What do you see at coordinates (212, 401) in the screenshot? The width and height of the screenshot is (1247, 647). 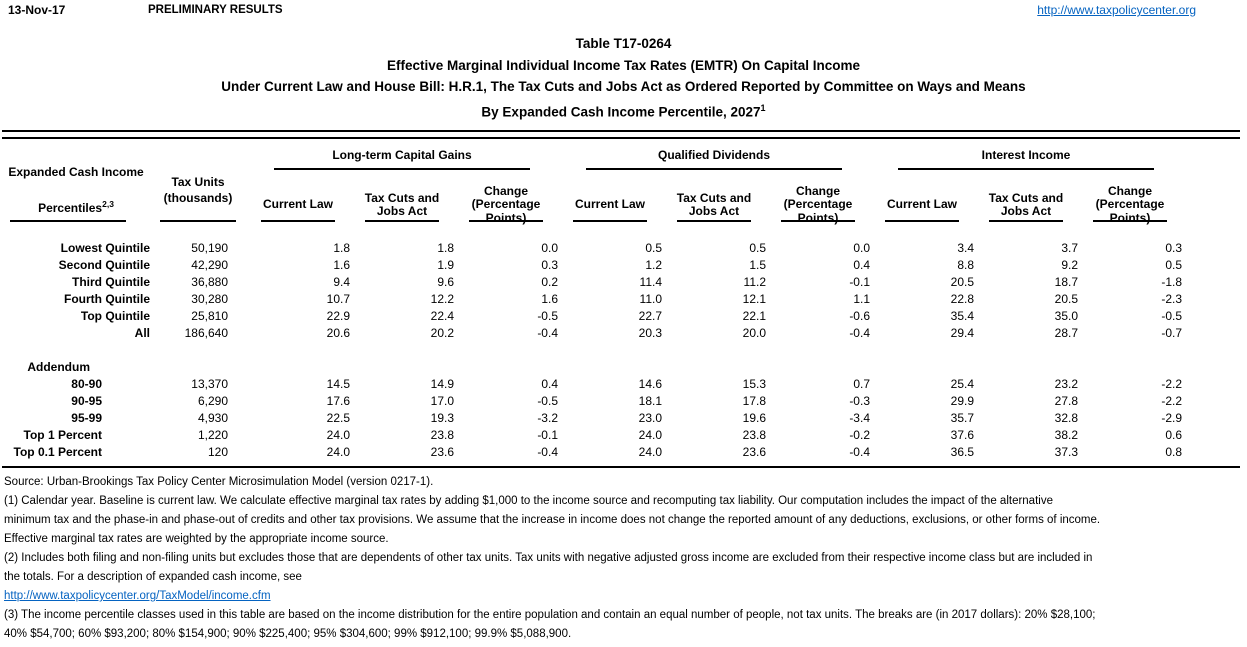 I see `cell-tax-units: 6,290` at bounding box center [212, 401].